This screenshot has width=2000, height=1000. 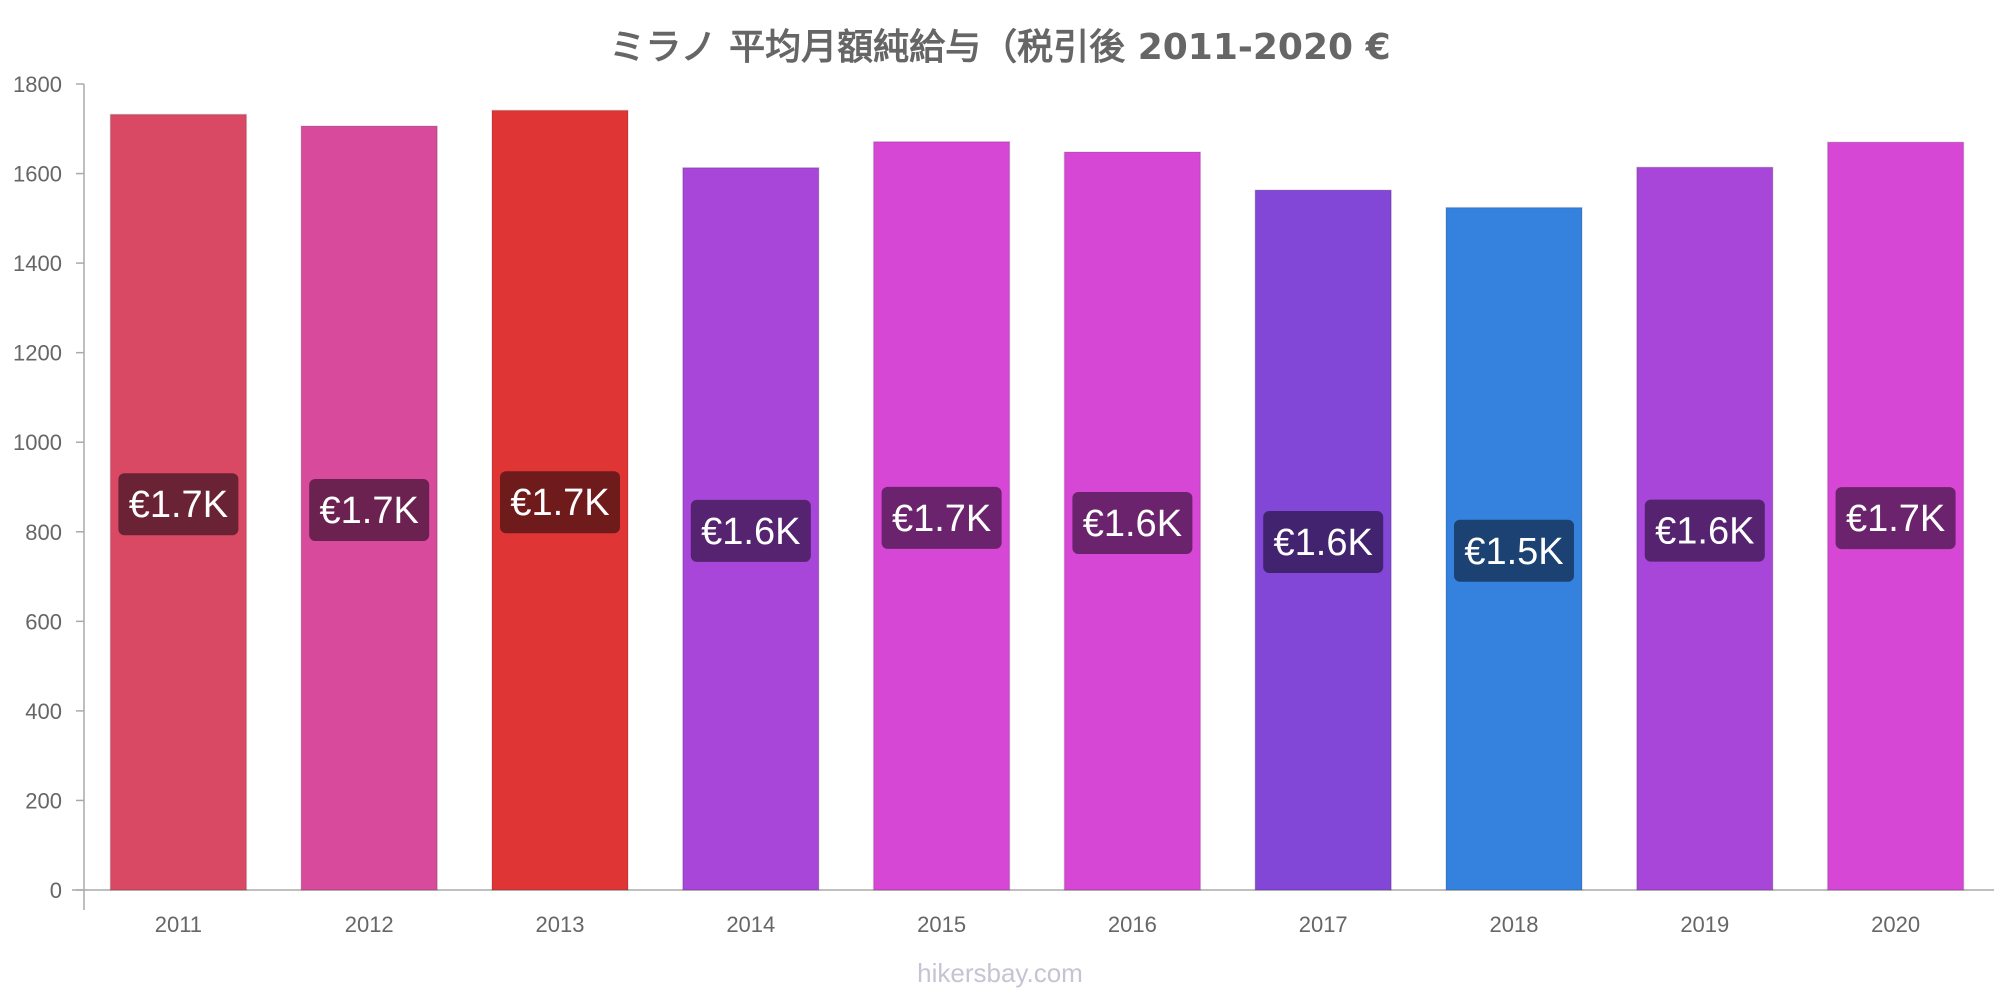 What do you see at coordinates (1895, 924) in the screenshot?
I see `x-tick-label: 2020` at bounding box center [1895, 924].